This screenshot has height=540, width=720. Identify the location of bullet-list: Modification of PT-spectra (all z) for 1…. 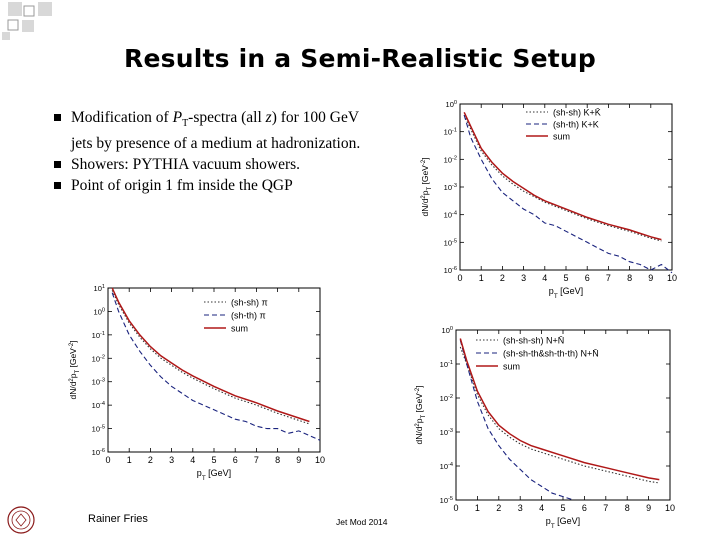
(215, 152).